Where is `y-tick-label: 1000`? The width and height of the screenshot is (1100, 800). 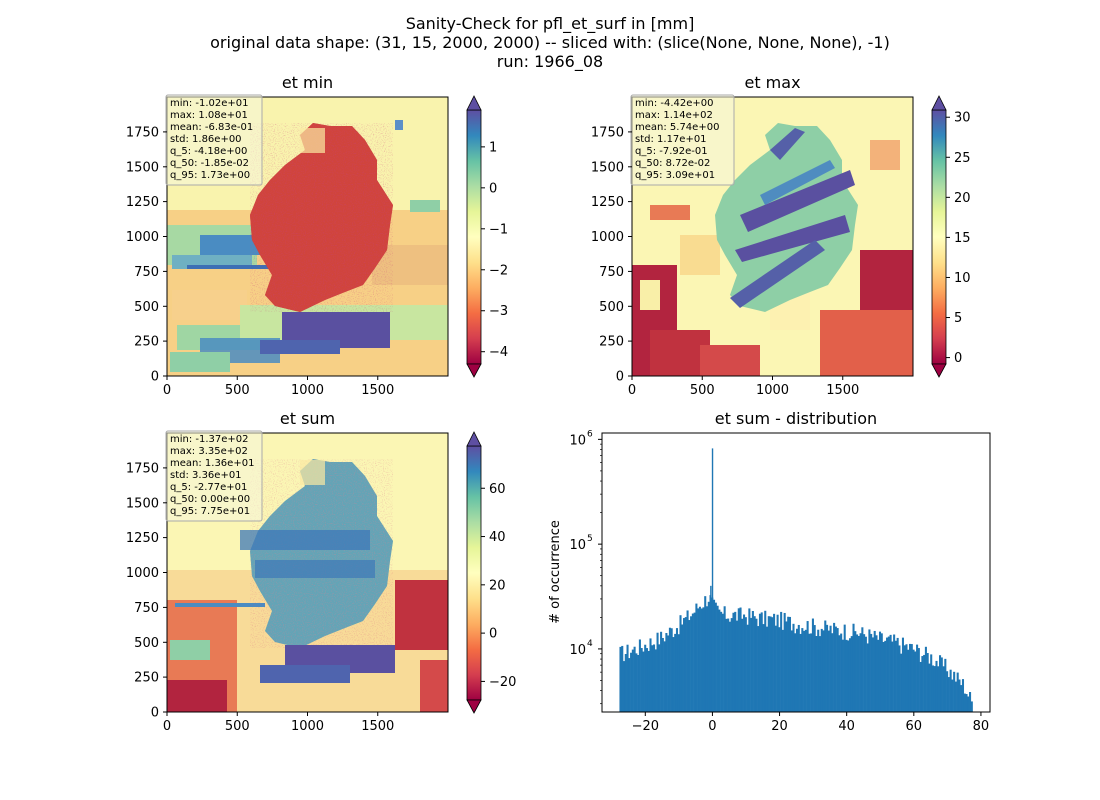
y-tick-label: 1000 is located at coordinates (142, 573).